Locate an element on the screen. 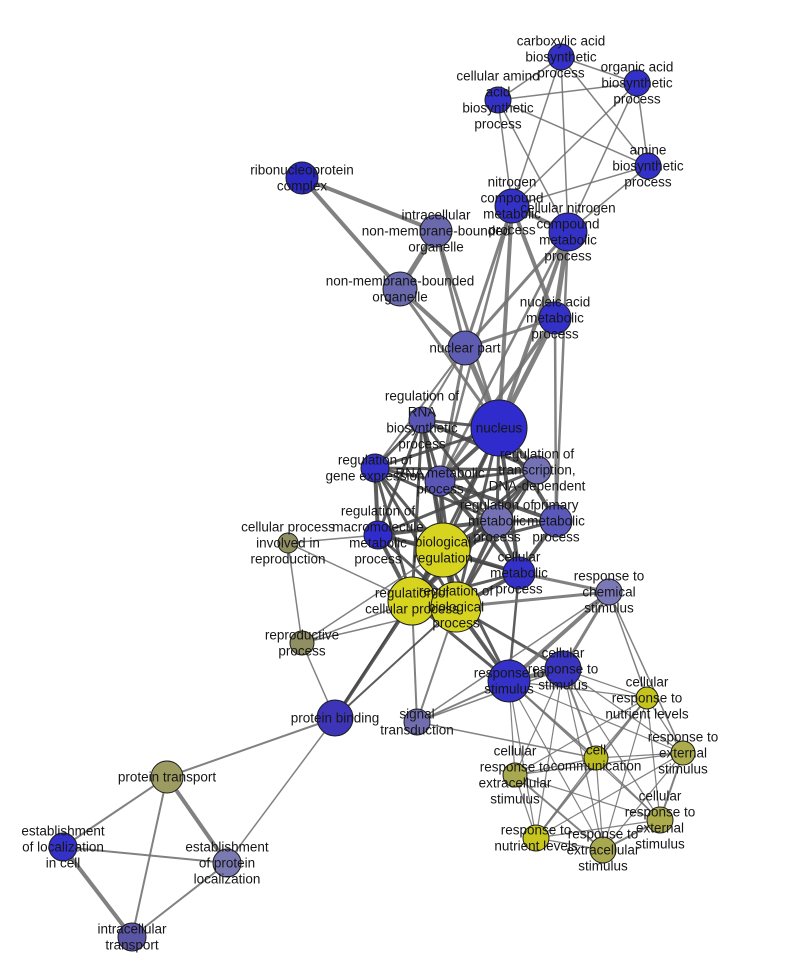  node-label-nc: nitrogen compound metabolic process is located at coordinates (511, 206).